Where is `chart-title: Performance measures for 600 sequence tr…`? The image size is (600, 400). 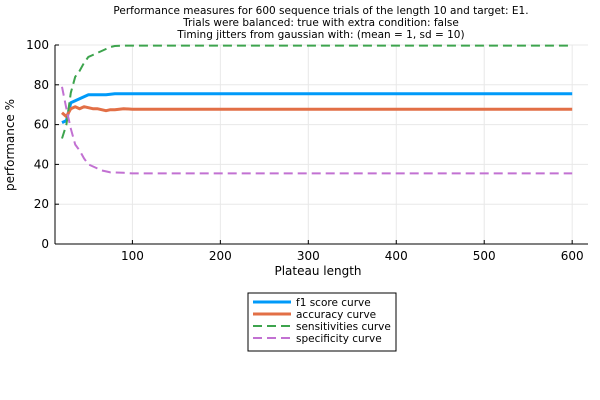
chart-title: Performance measures for 600 sequence tr… is located at coordinates (320, 23).